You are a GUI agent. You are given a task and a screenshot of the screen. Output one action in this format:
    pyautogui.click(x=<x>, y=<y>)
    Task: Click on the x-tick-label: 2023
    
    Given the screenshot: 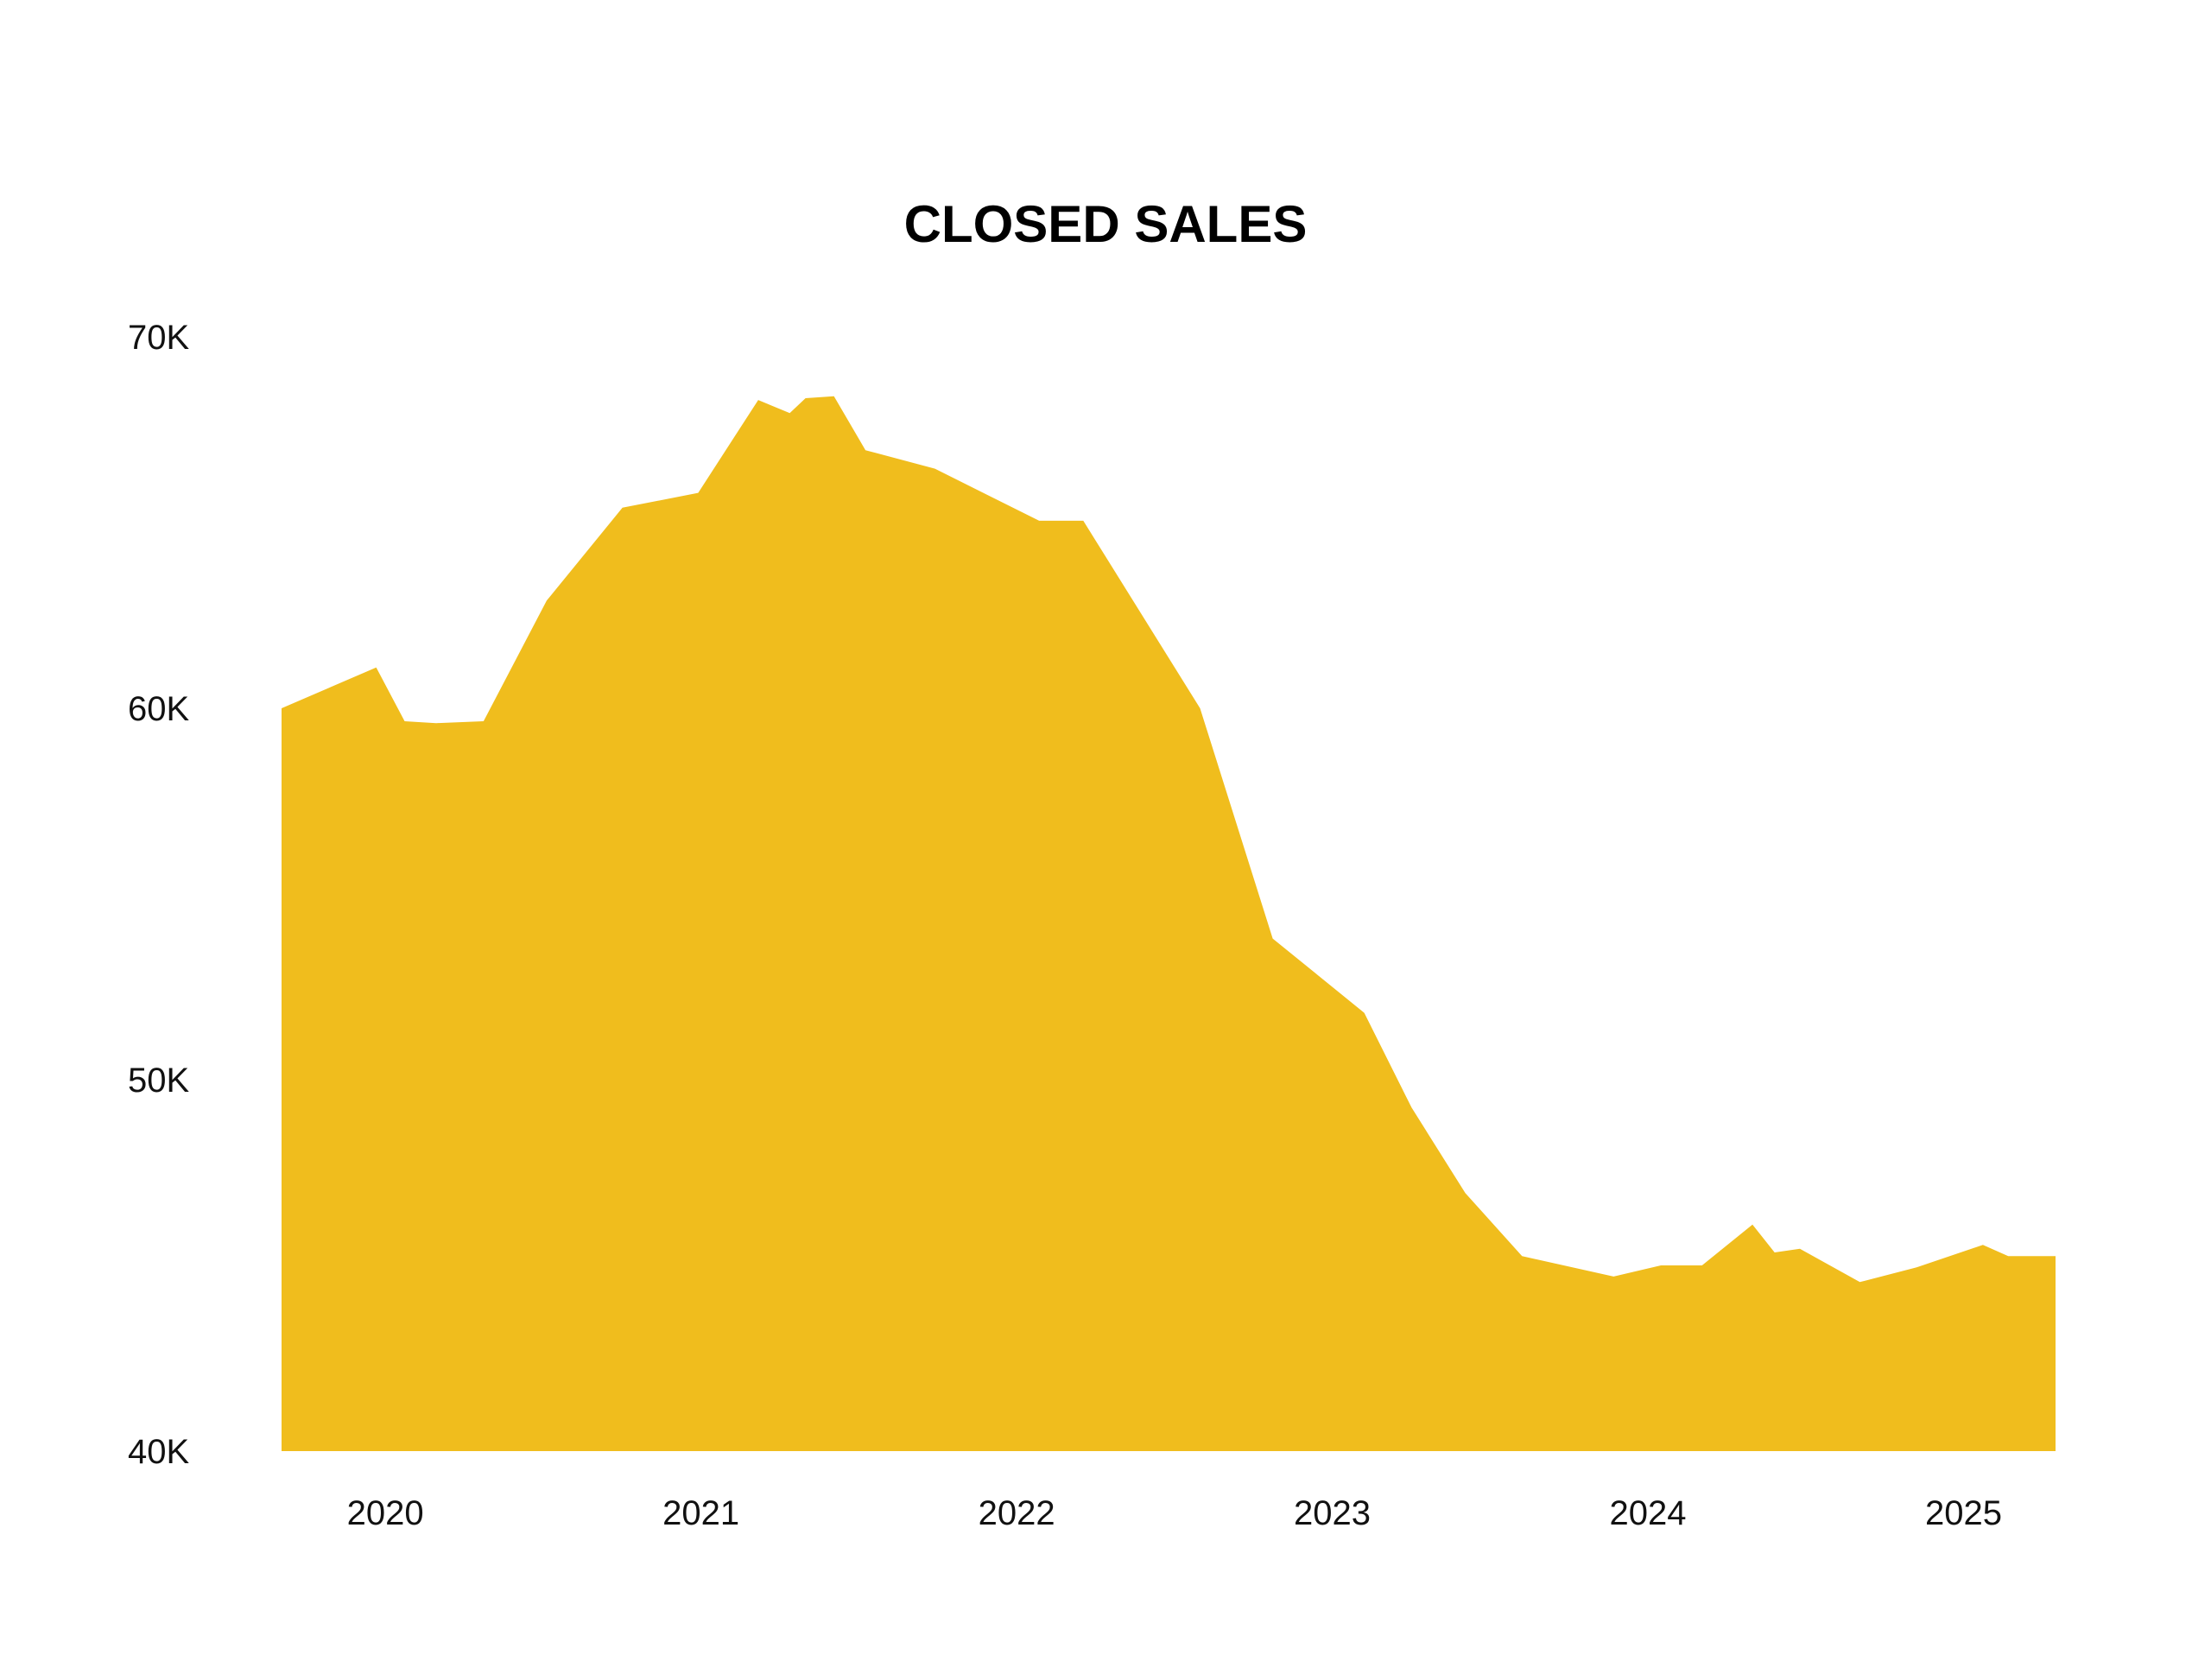 What is the action you would take?
    pyautogui.click(x=1332, y=1513)
    